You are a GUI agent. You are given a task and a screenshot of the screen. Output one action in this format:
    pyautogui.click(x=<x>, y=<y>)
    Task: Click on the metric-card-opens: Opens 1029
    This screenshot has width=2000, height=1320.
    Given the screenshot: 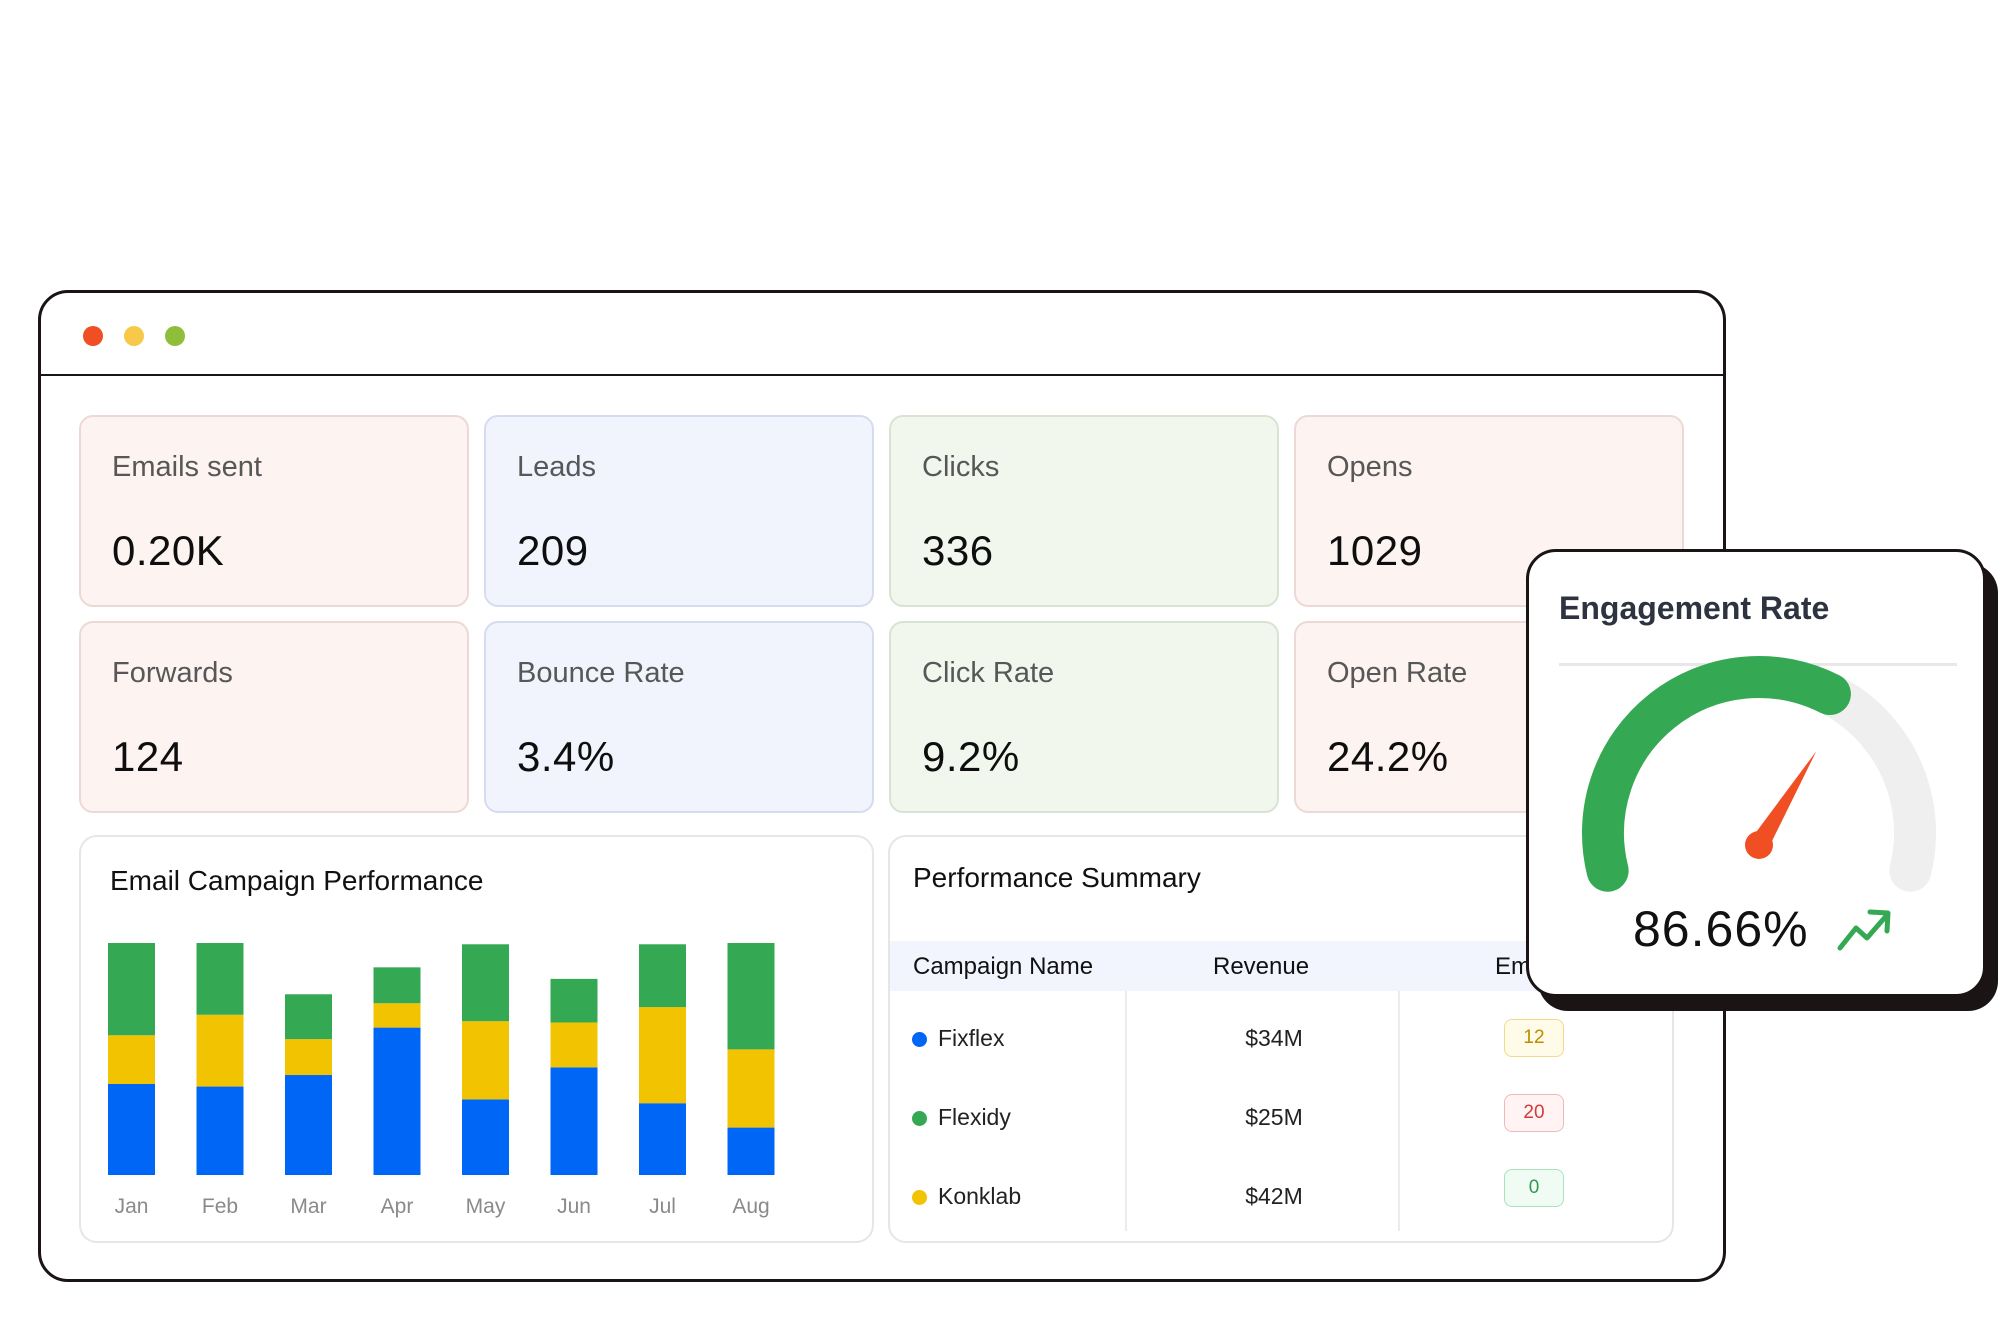 What is the action you would take?
    pyautogui.click(x=1489, y=511)
    